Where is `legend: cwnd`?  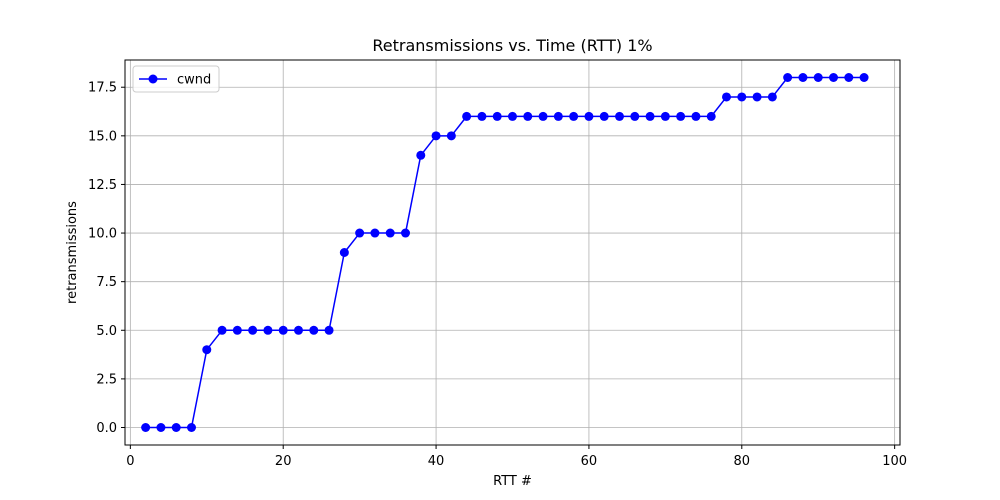
legend: cwnd is located at coordinates (176, 79).